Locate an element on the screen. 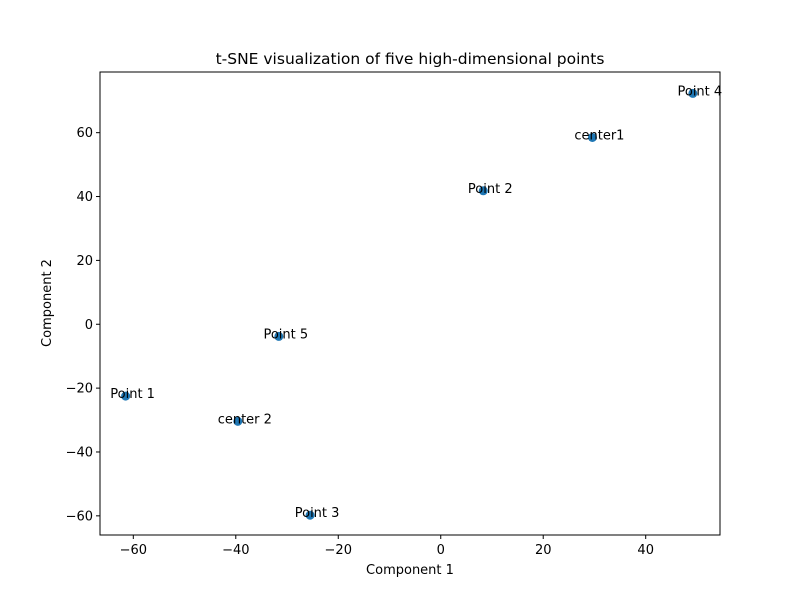 Image resolution: width=800 pixels, height=600 pixels. y-tick-label: 60 is located at coordinates (84, 133).